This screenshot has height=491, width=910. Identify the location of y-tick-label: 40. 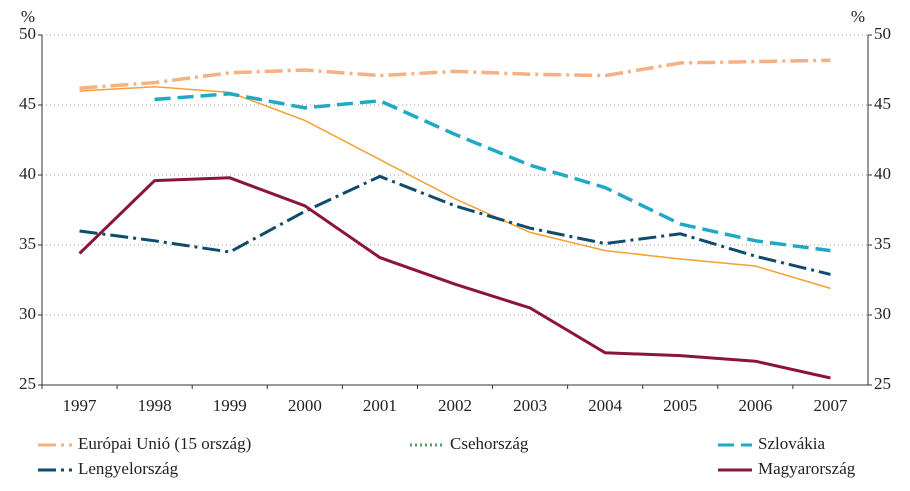
(27, 173).